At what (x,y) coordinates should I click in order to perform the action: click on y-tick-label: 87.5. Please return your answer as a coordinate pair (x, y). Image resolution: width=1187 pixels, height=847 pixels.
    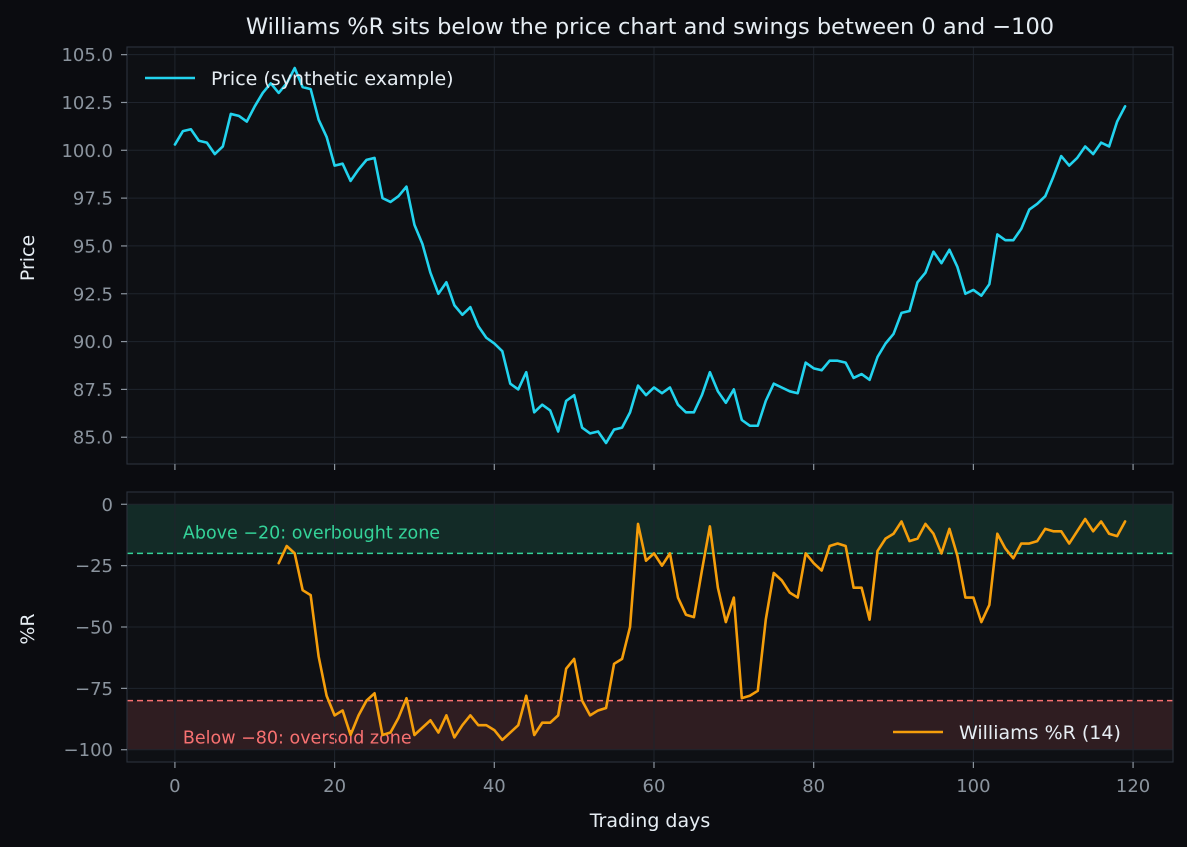
    Looking at the image, I should click on (93, 390).